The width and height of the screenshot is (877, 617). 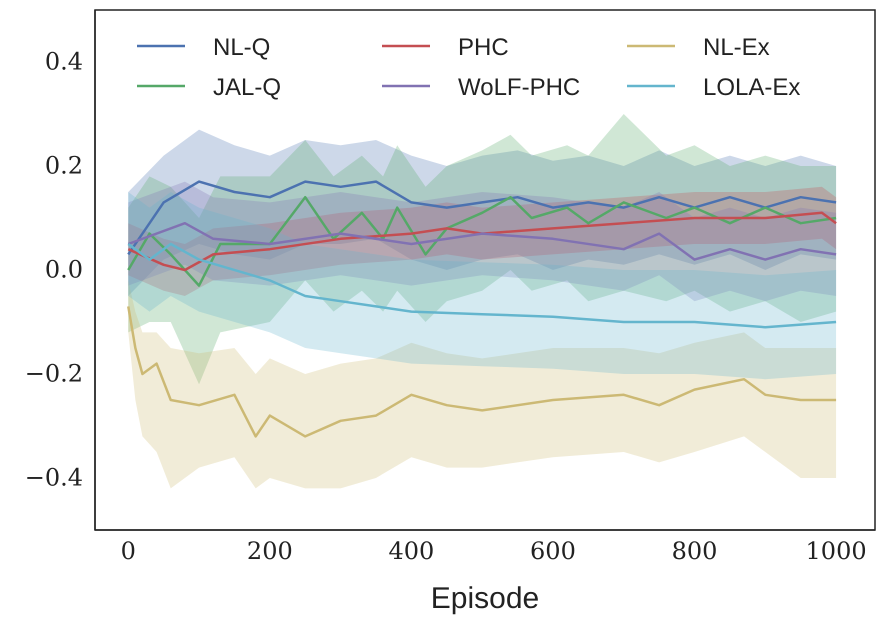 I want to click on y-tick-label: −0.4, so click(x=53, y=478).